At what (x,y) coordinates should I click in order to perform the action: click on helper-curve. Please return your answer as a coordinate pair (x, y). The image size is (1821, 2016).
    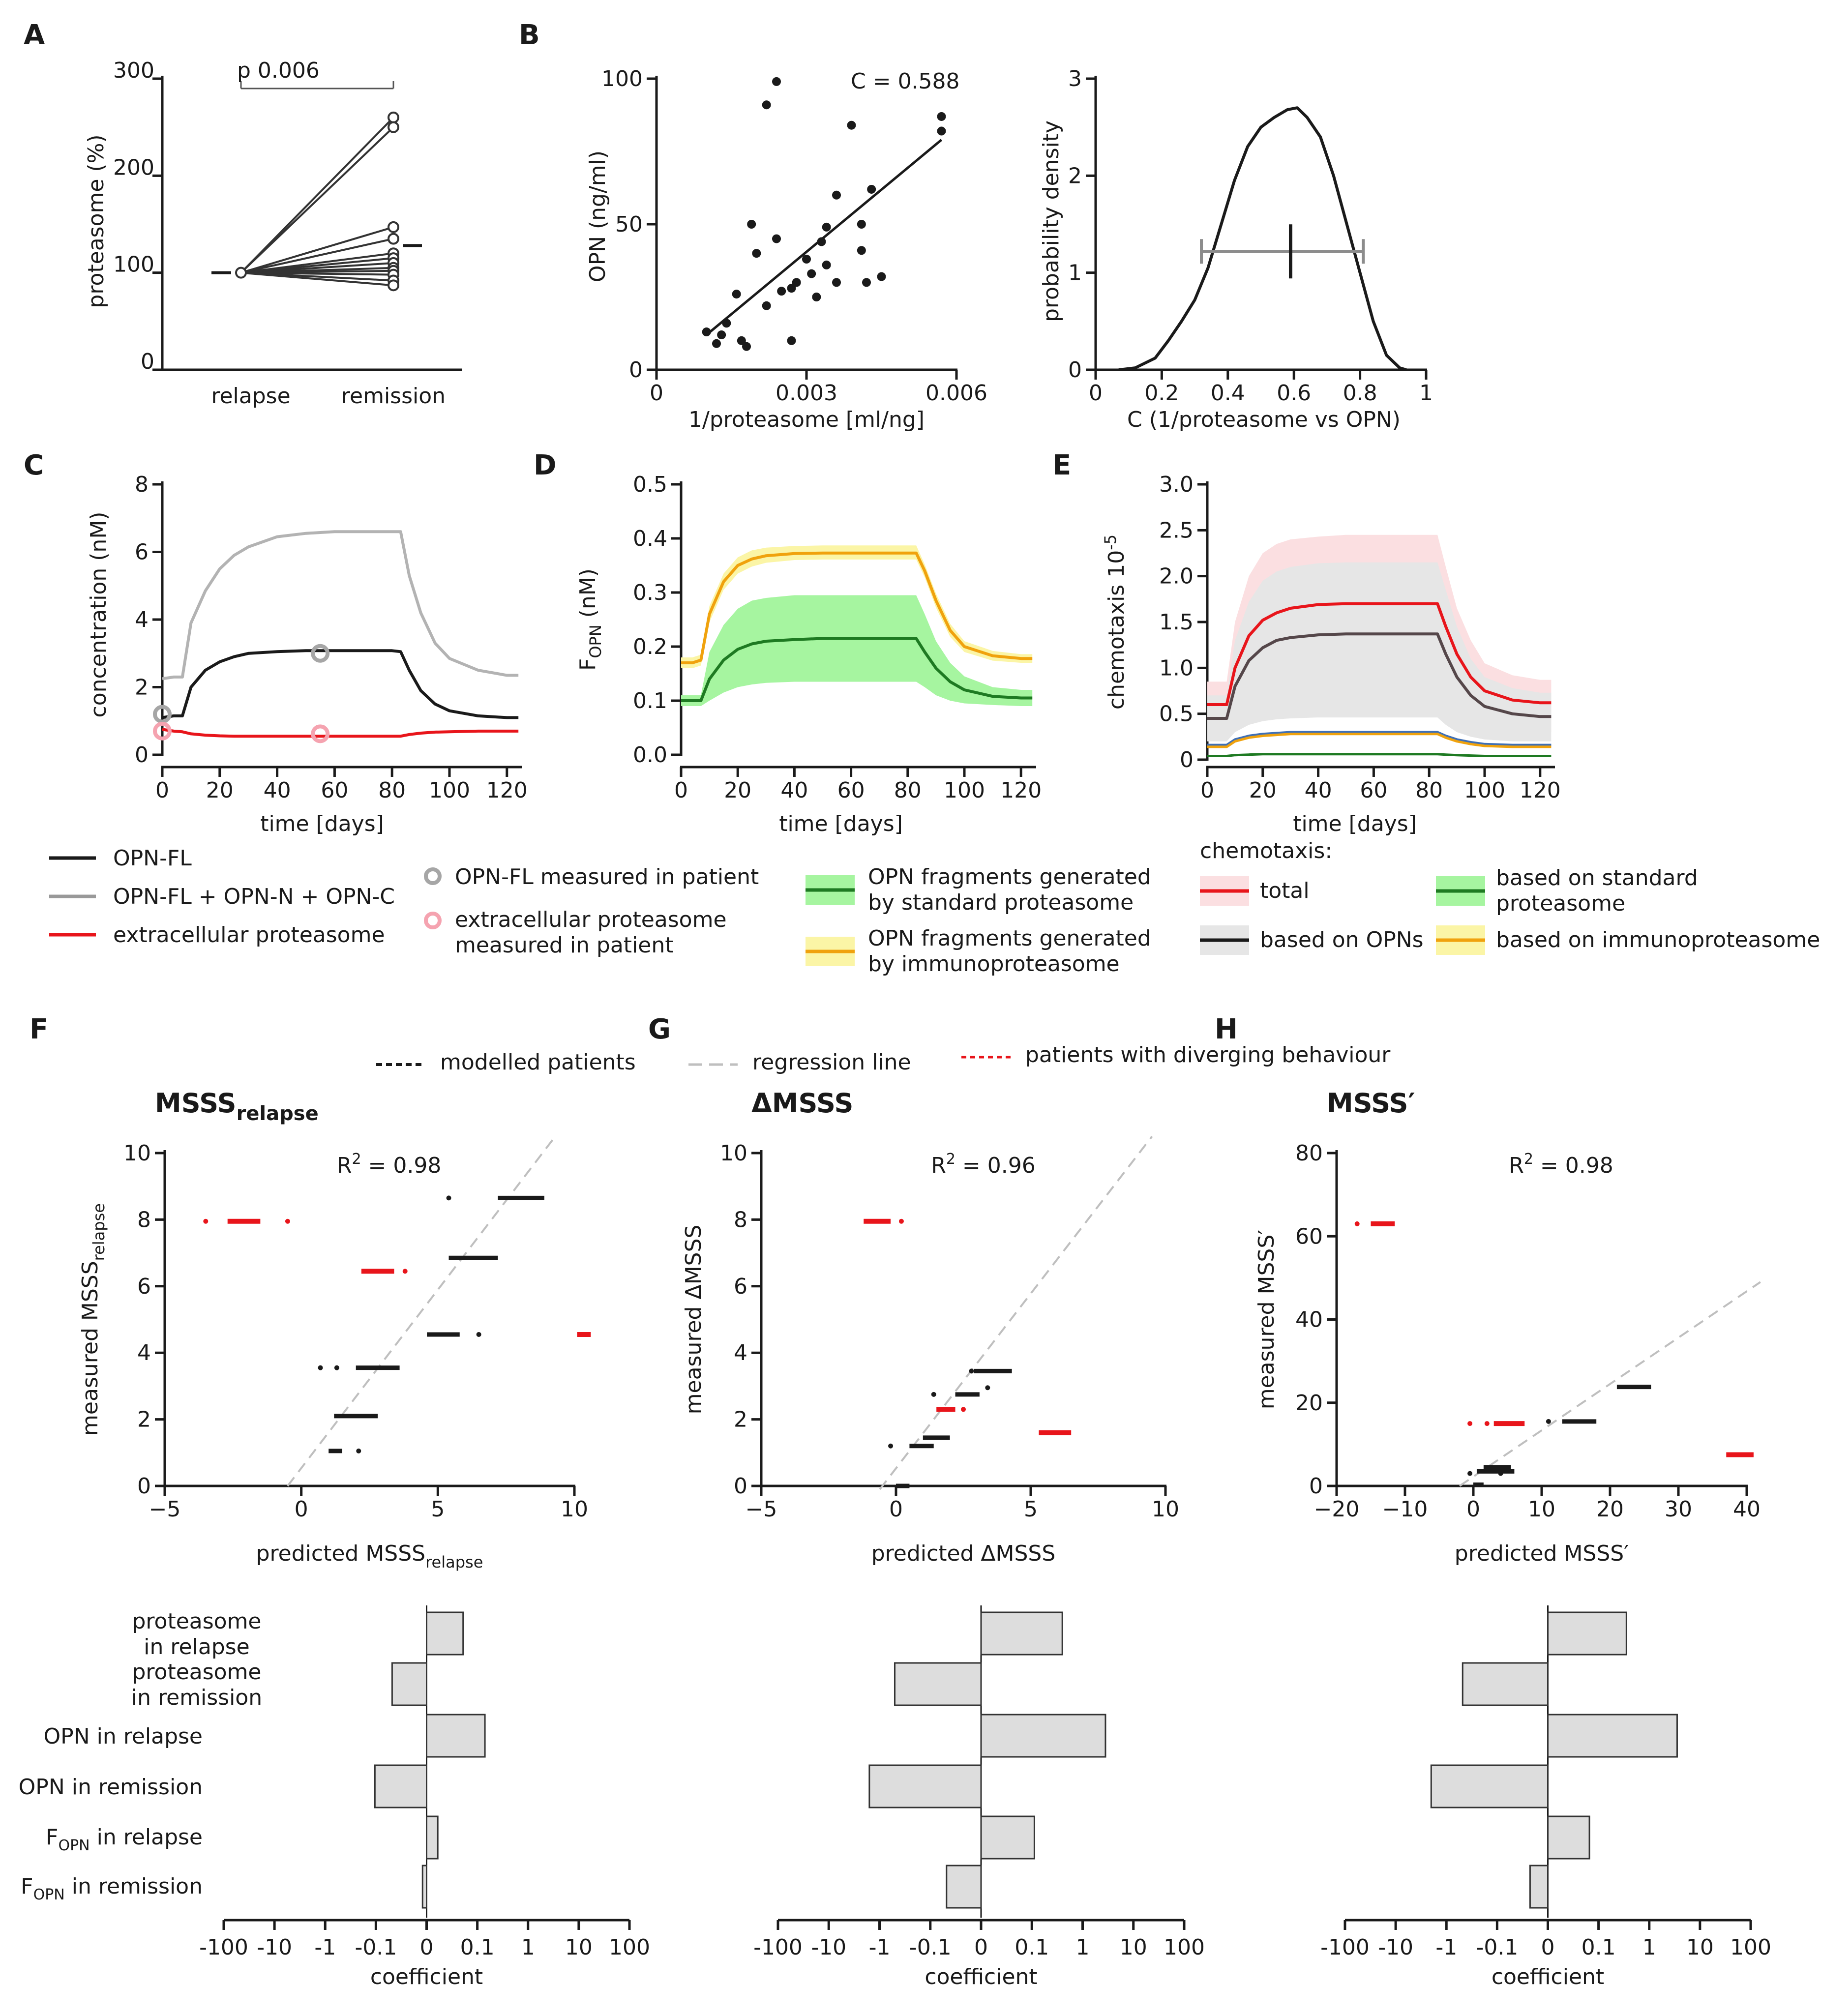
    Looking at the image, I should click on (1379, 738).